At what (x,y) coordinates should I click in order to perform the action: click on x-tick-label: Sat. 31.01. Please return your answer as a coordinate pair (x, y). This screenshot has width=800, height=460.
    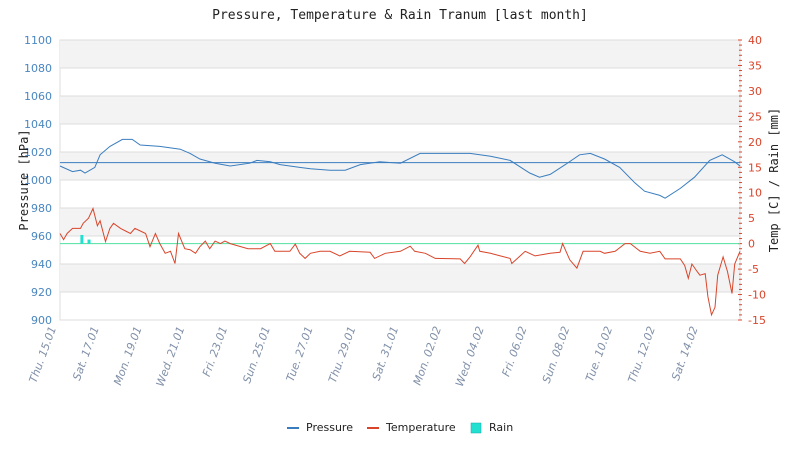
    Looking at the image, I should click on (386, 354).